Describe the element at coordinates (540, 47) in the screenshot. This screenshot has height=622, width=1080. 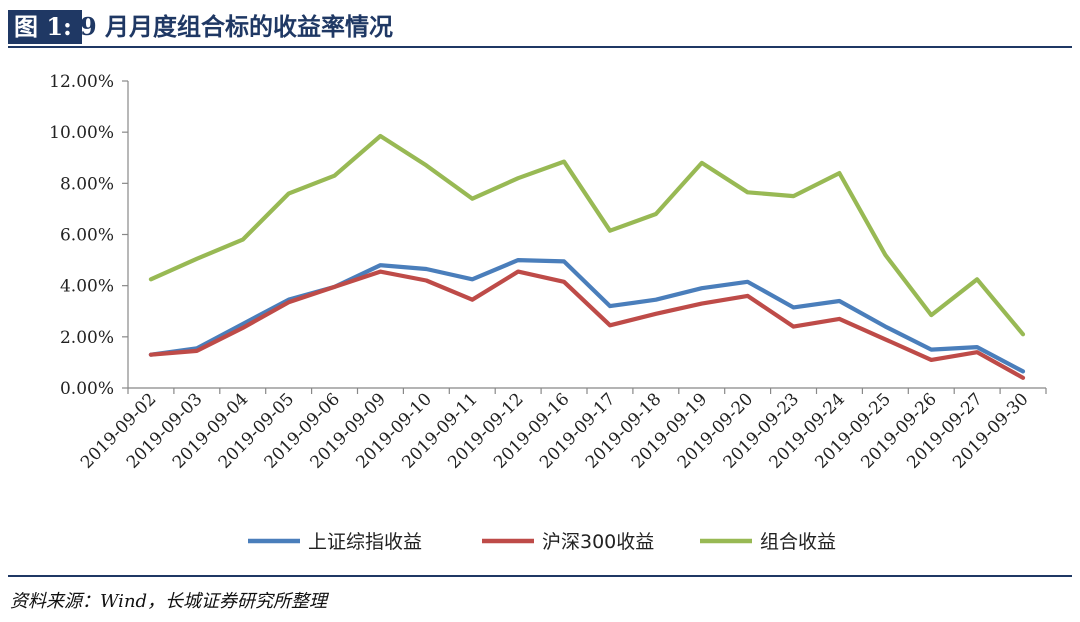
I see `header-rule` at that location.